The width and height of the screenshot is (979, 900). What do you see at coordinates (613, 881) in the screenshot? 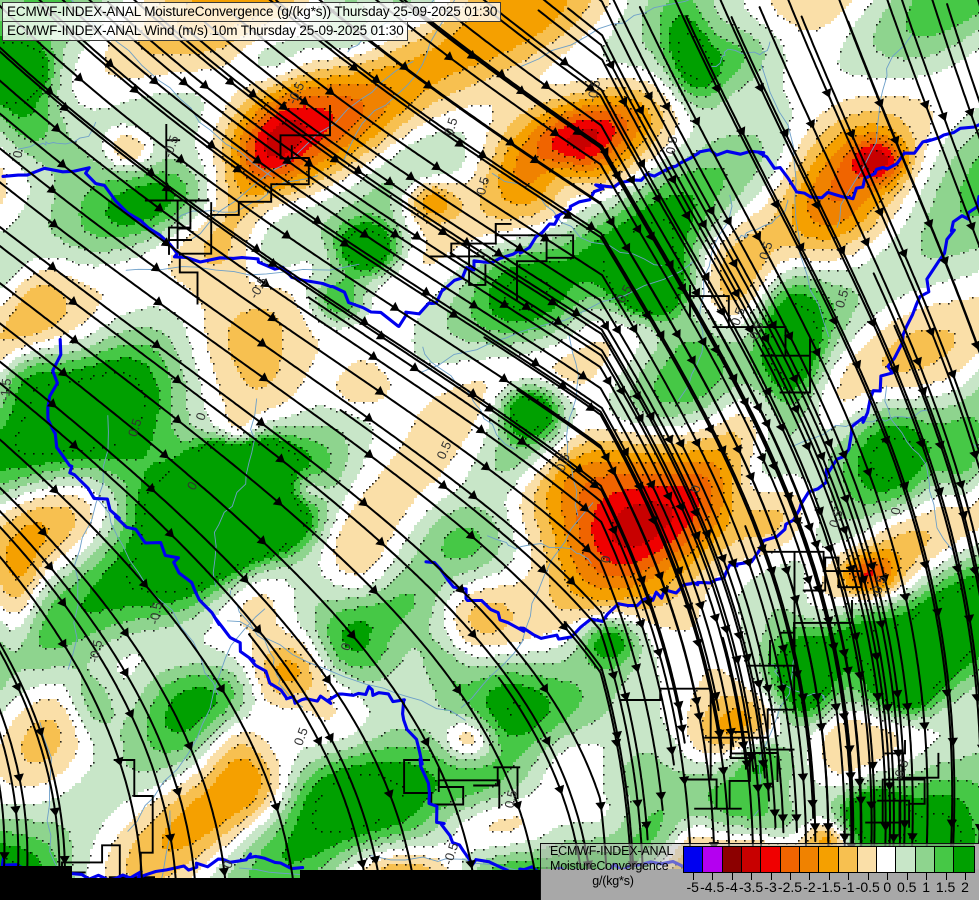
I see `legend-units-label: g/(kg*s)` at bounding box center [613, 881].